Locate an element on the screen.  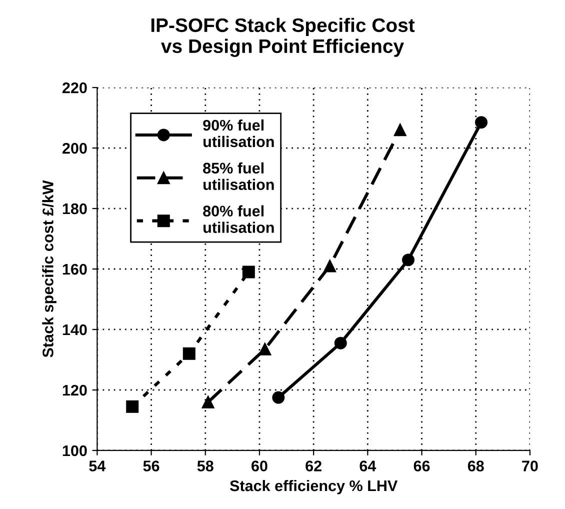
x-axis-title: Stack efficiency % LHV is located at coordinates (314, 487).